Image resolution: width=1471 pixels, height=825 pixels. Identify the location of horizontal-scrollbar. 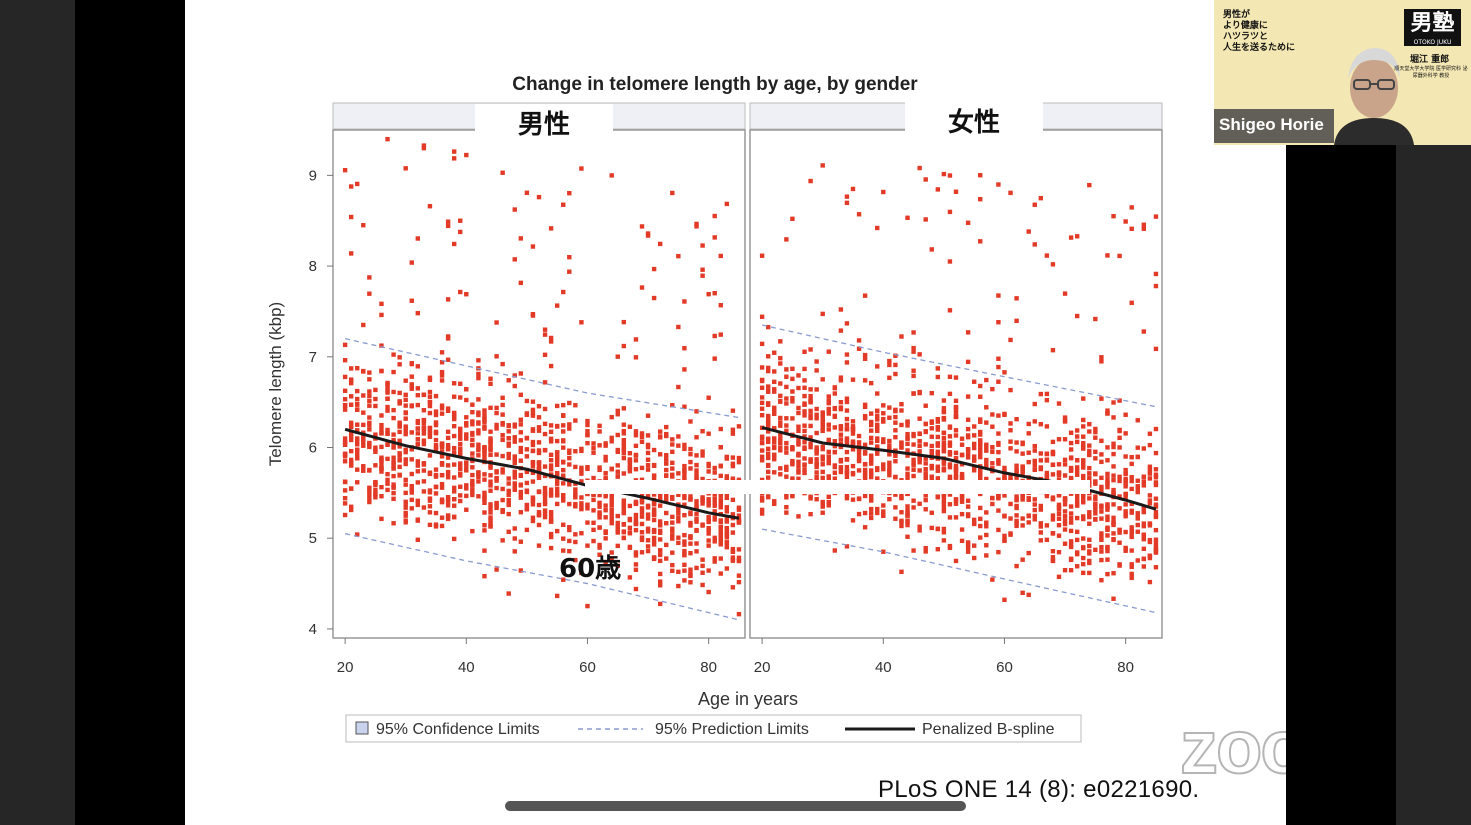
(735, 806).